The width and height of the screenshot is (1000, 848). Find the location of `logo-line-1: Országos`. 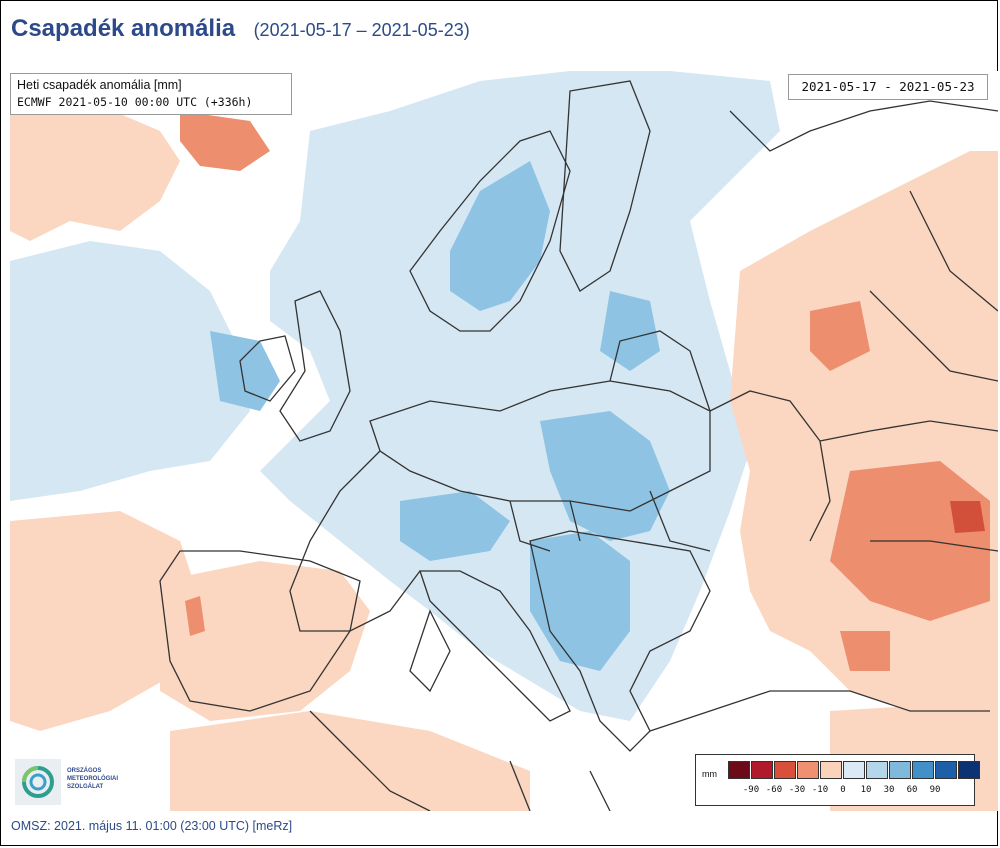

logo-line-1: Országos is located at coordinates (84, 771).